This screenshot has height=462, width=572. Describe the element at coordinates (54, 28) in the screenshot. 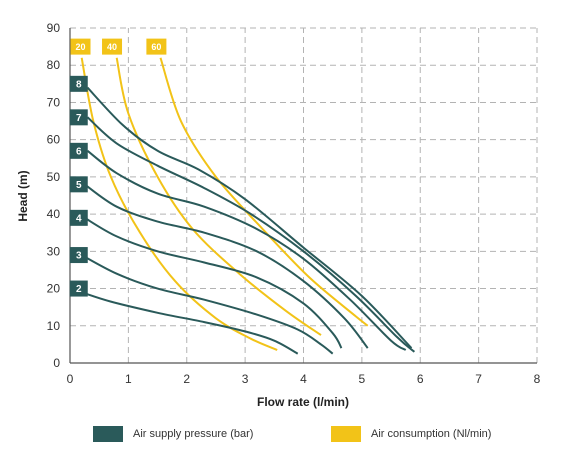

I see `y-tick-label: 90` at that location.